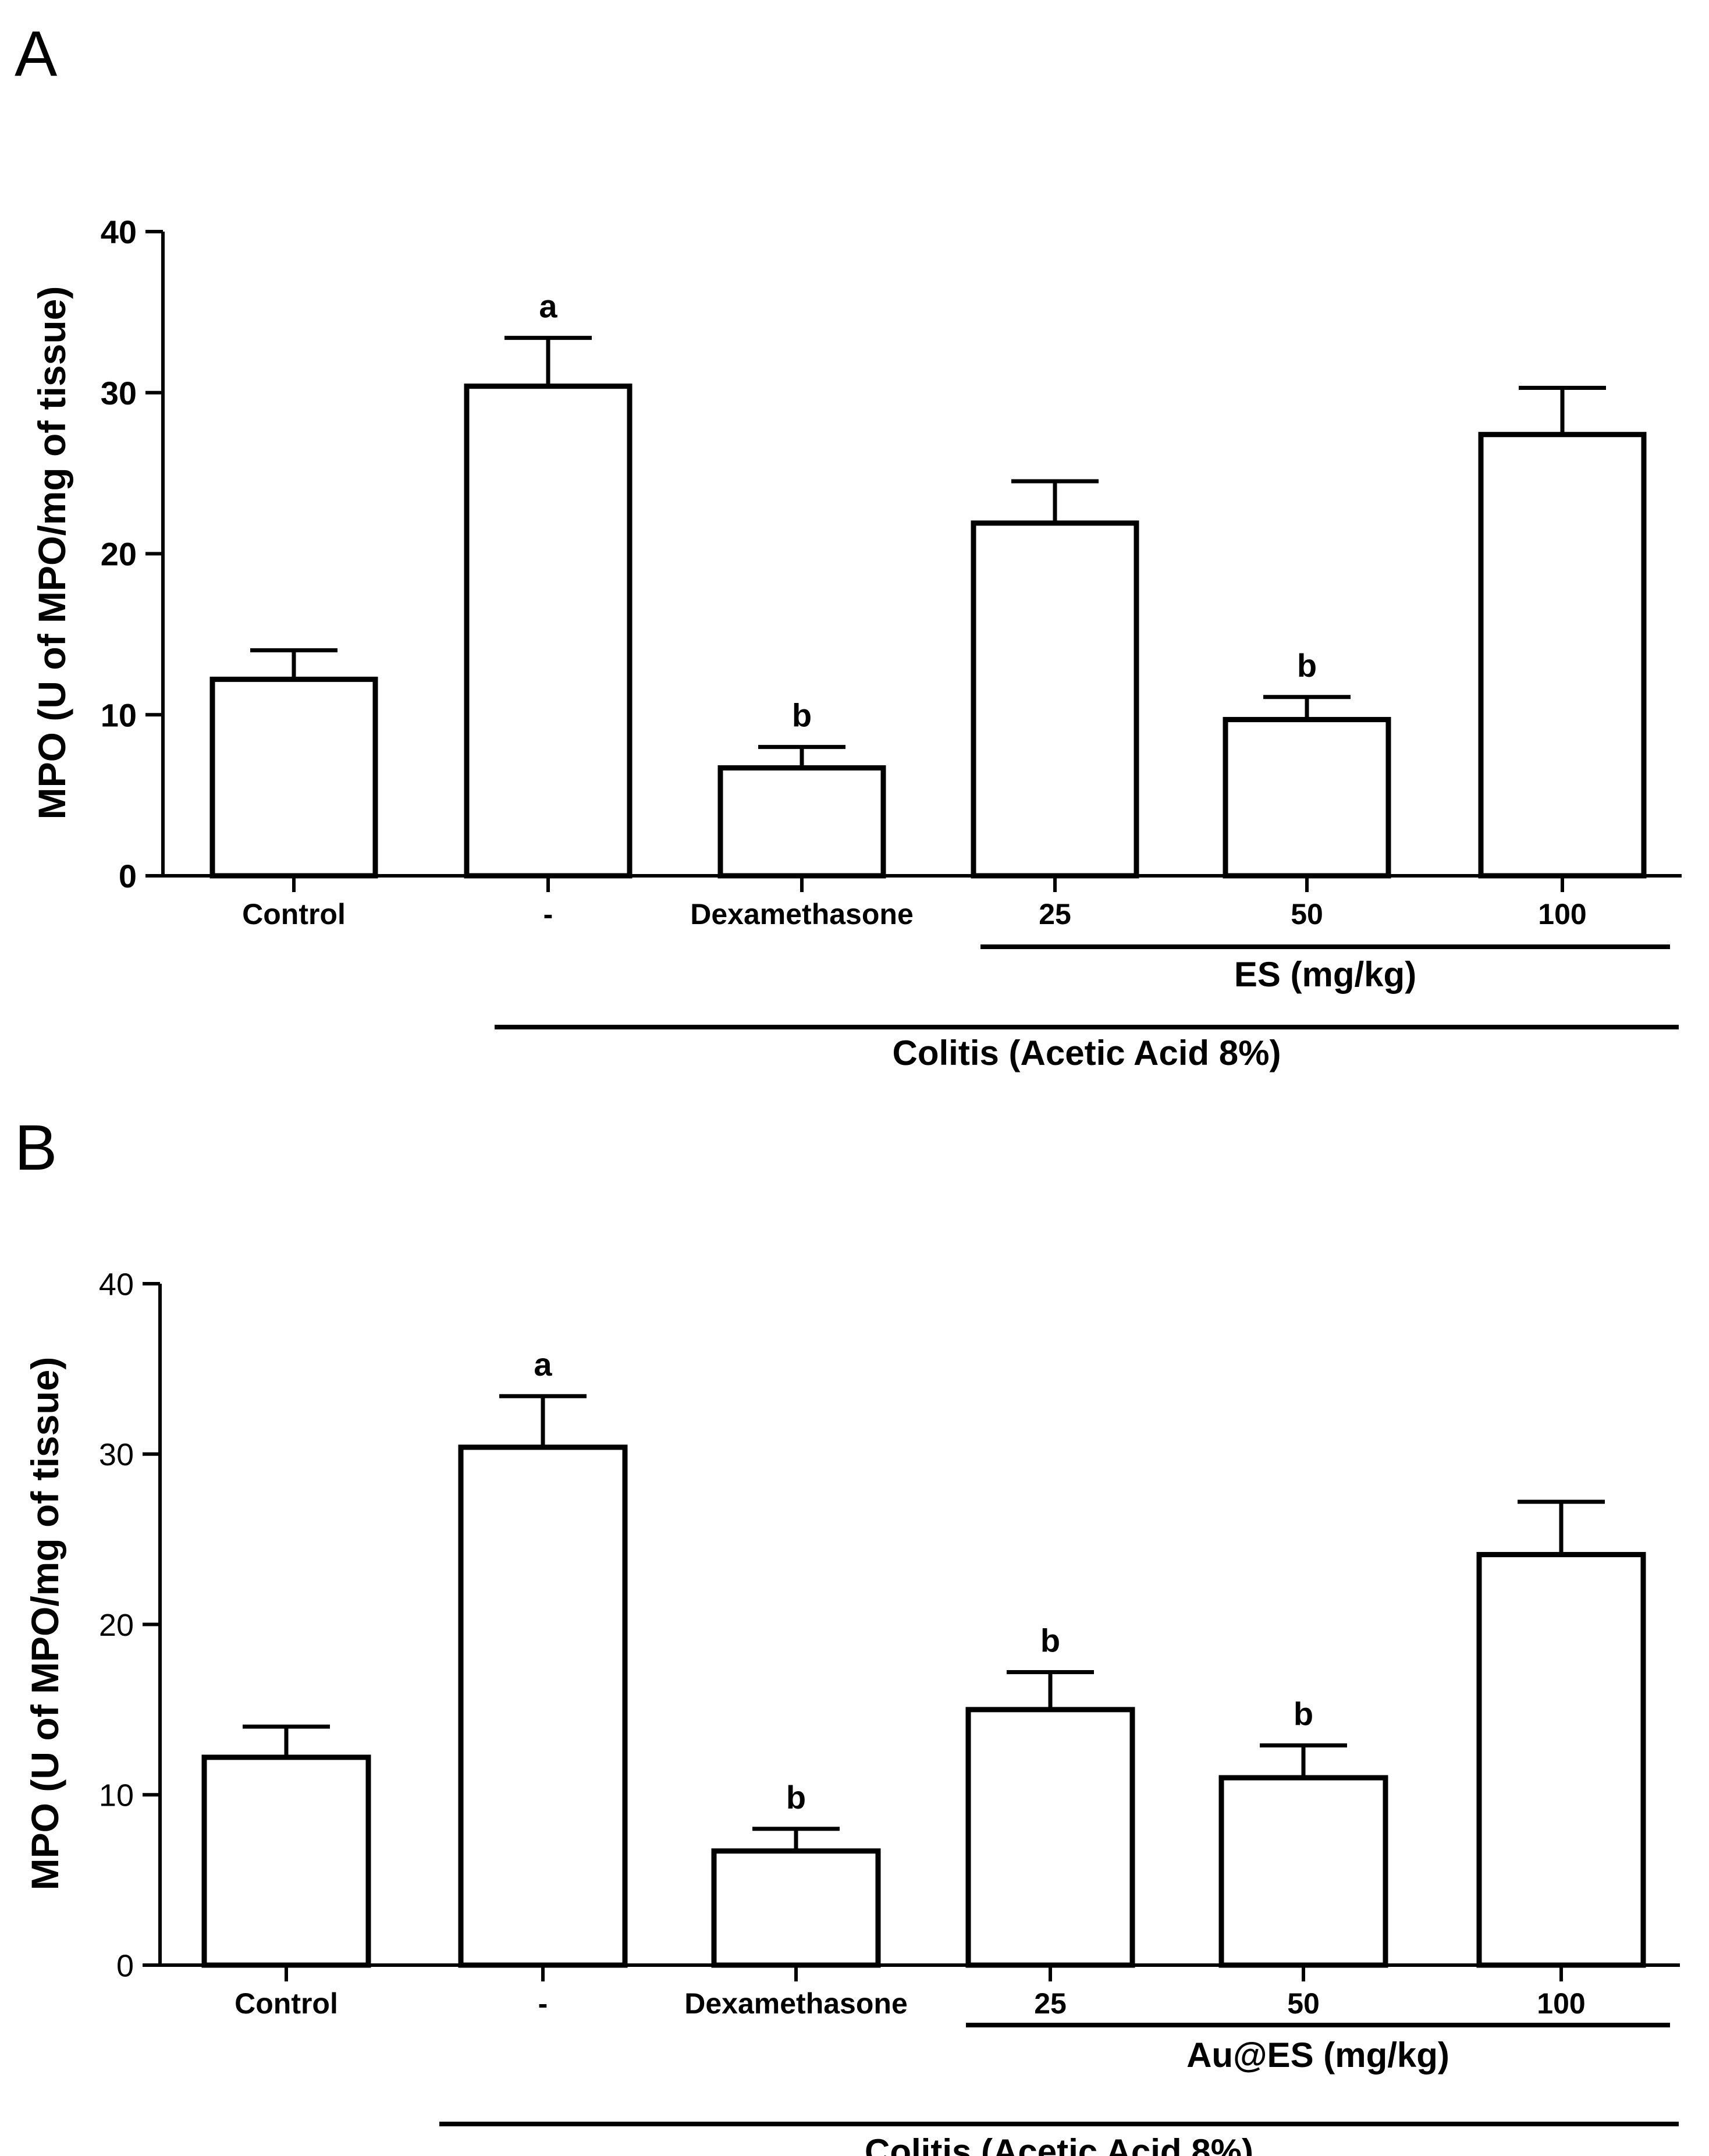 Image resolution: width=1709 pixels, height=2156 pixels. What do you see at coordinates (1303, 2003) in the screenshot?
I see `panel-1-category-label: 50` at bounding box center [1303, 2003].